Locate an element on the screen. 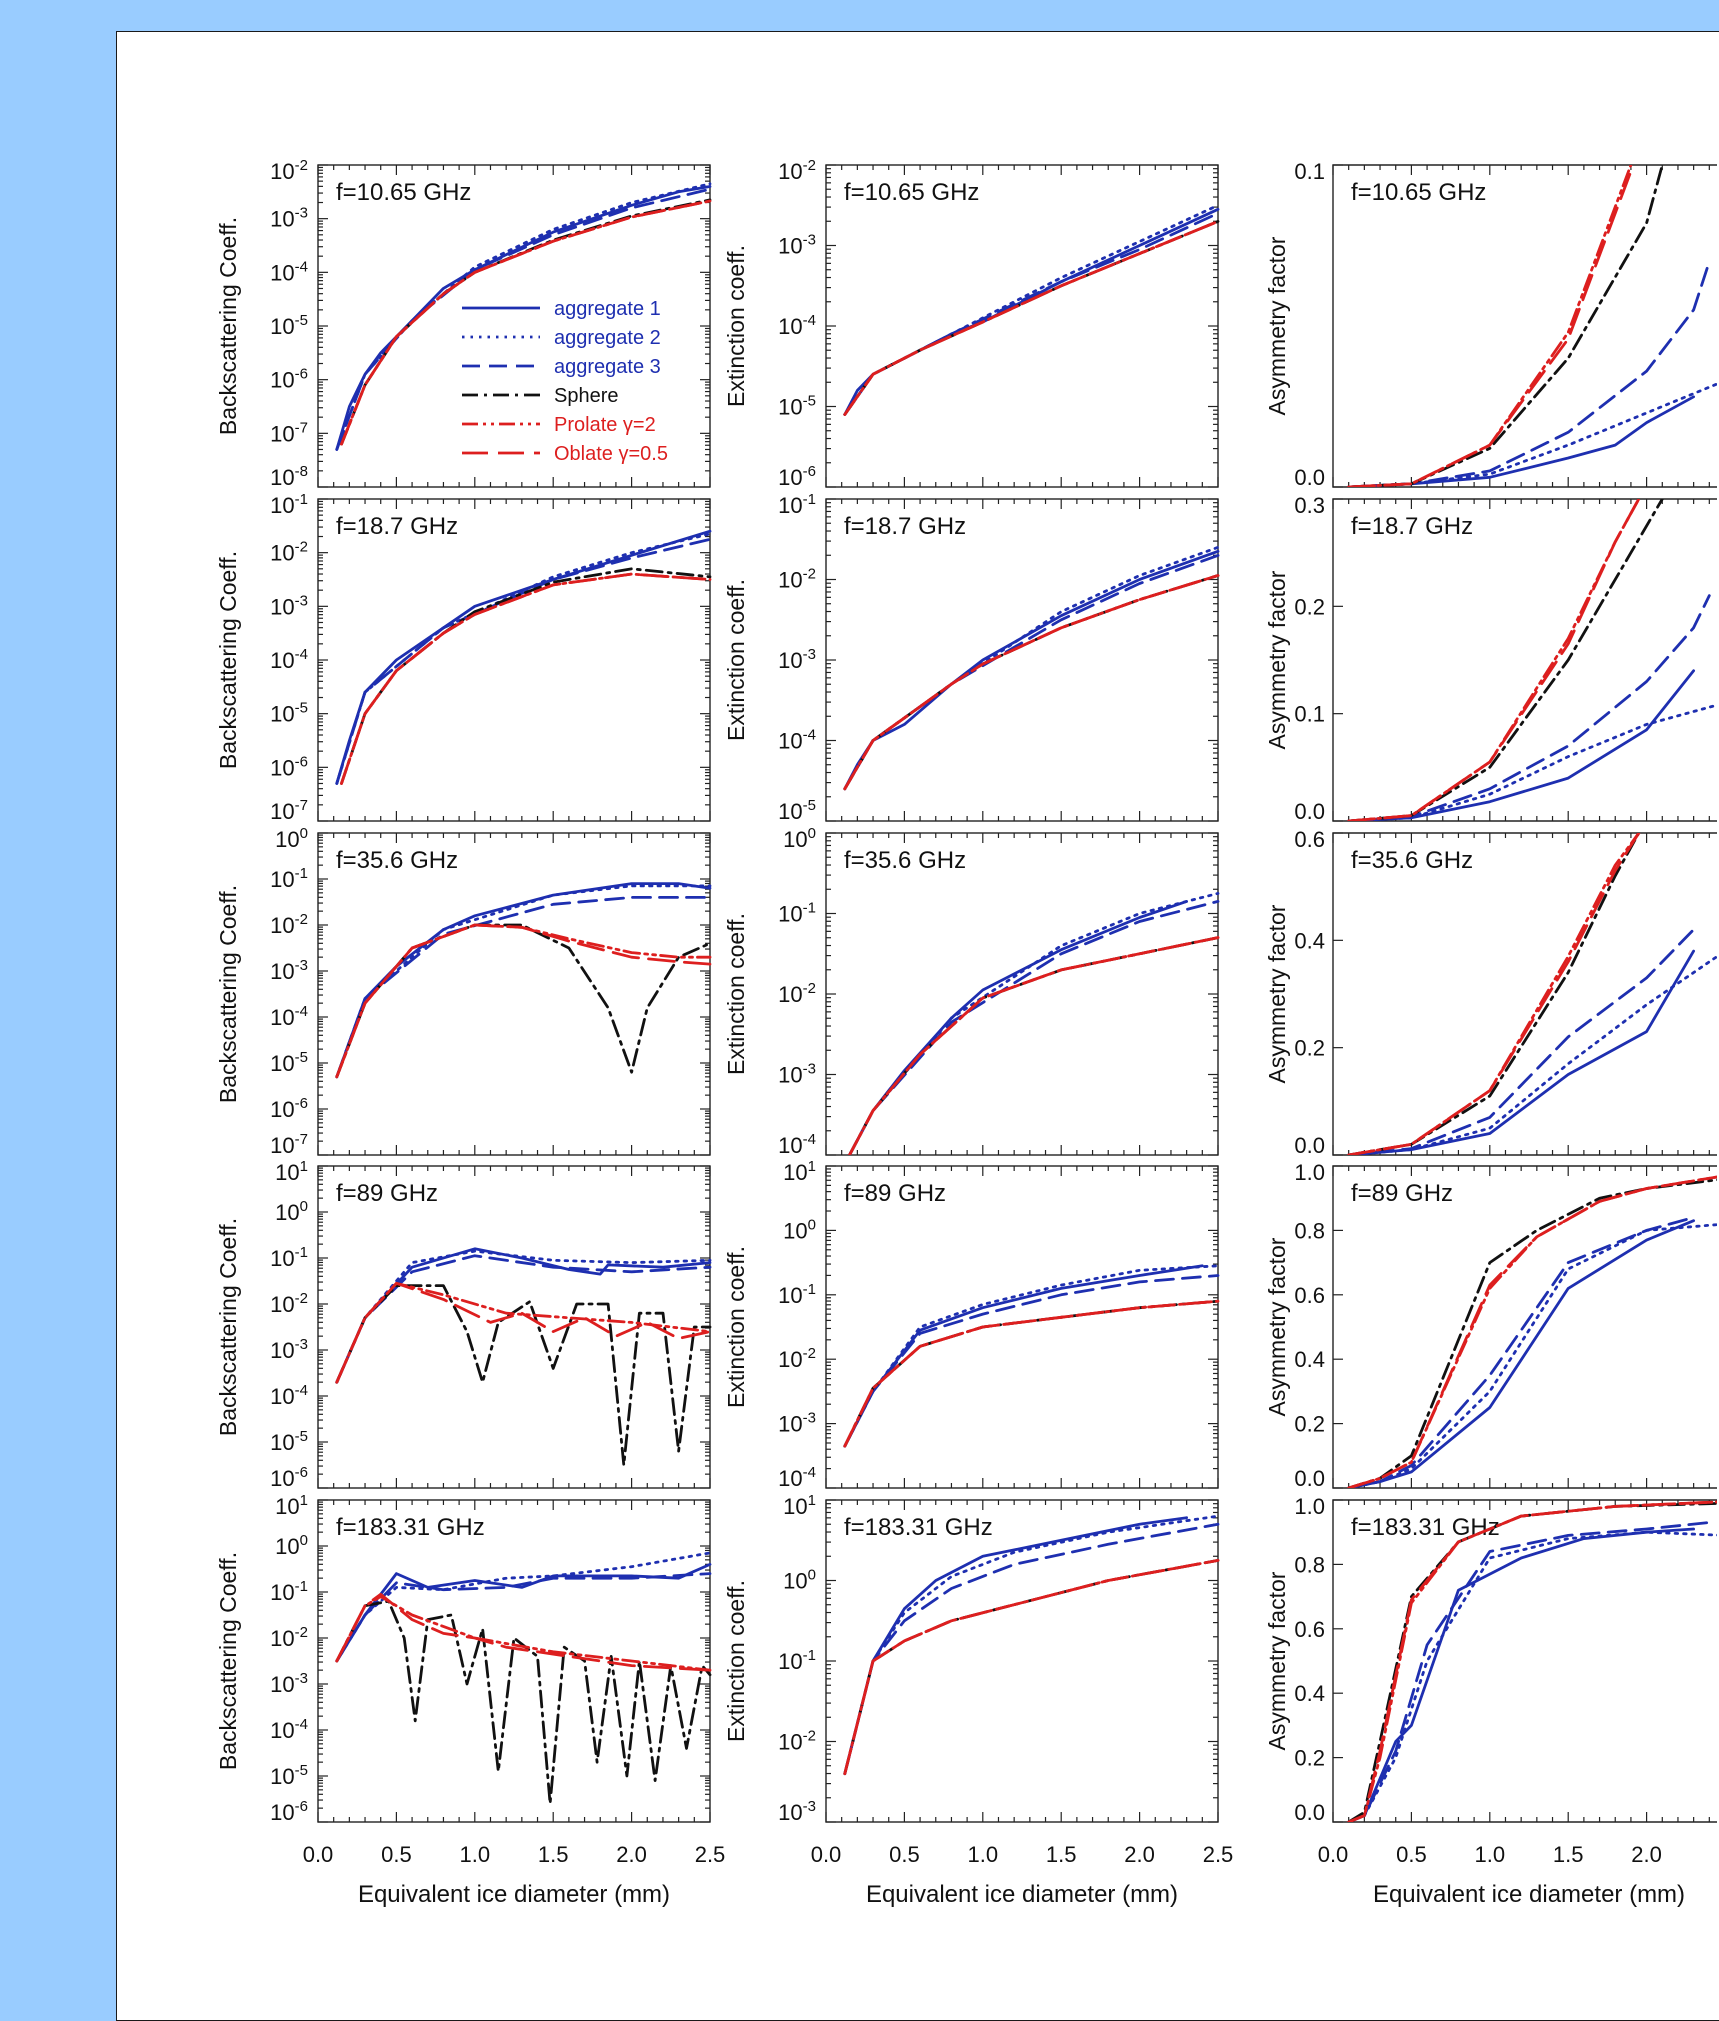 This screenshot has width=1719, height=2021. x-tick-label: 0.5 is located at coordinates (1411, 1854).